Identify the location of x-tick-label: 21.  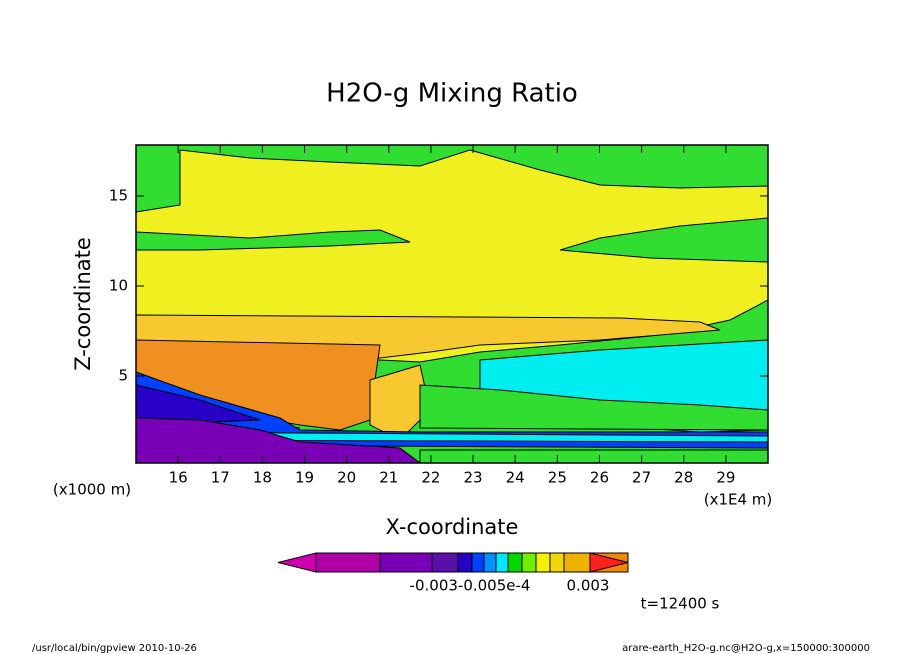
(388, 478).